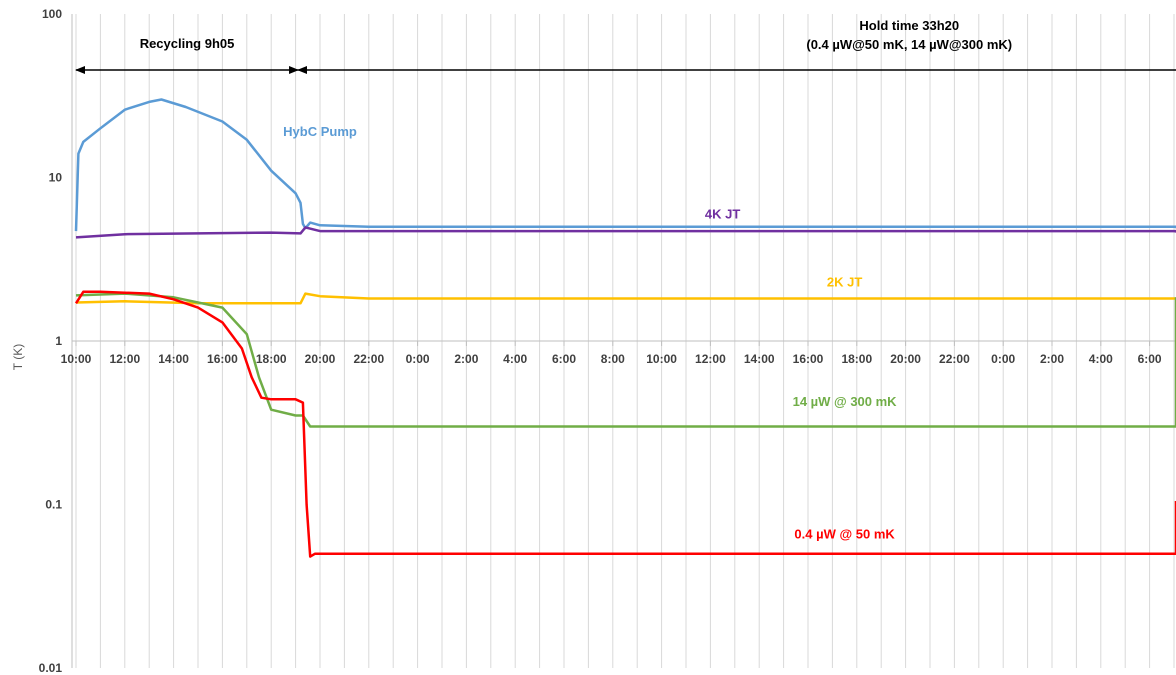  I want to click on x-tick-label: 8:00, so click(613, 359).